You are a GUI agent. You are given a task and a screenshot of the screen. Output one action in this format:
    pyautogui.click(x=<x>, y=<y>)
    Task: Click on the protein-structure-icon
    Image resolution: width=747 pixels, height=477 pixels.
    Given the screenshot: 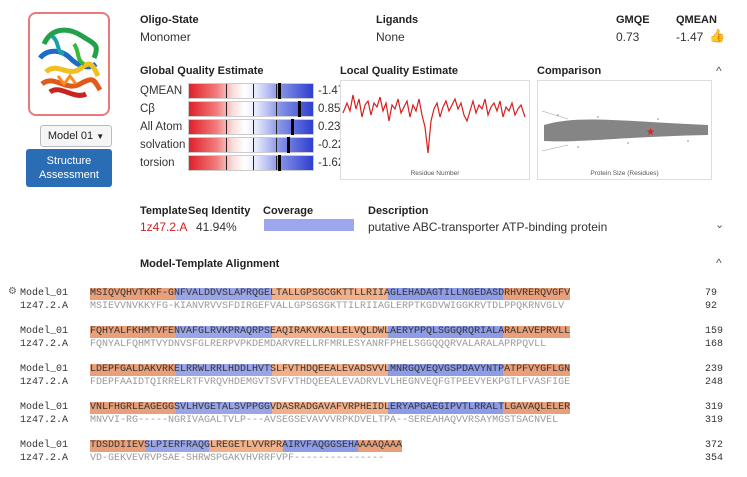 What is the action you would take?
    pyautogui.click(x=70, y=62)
    